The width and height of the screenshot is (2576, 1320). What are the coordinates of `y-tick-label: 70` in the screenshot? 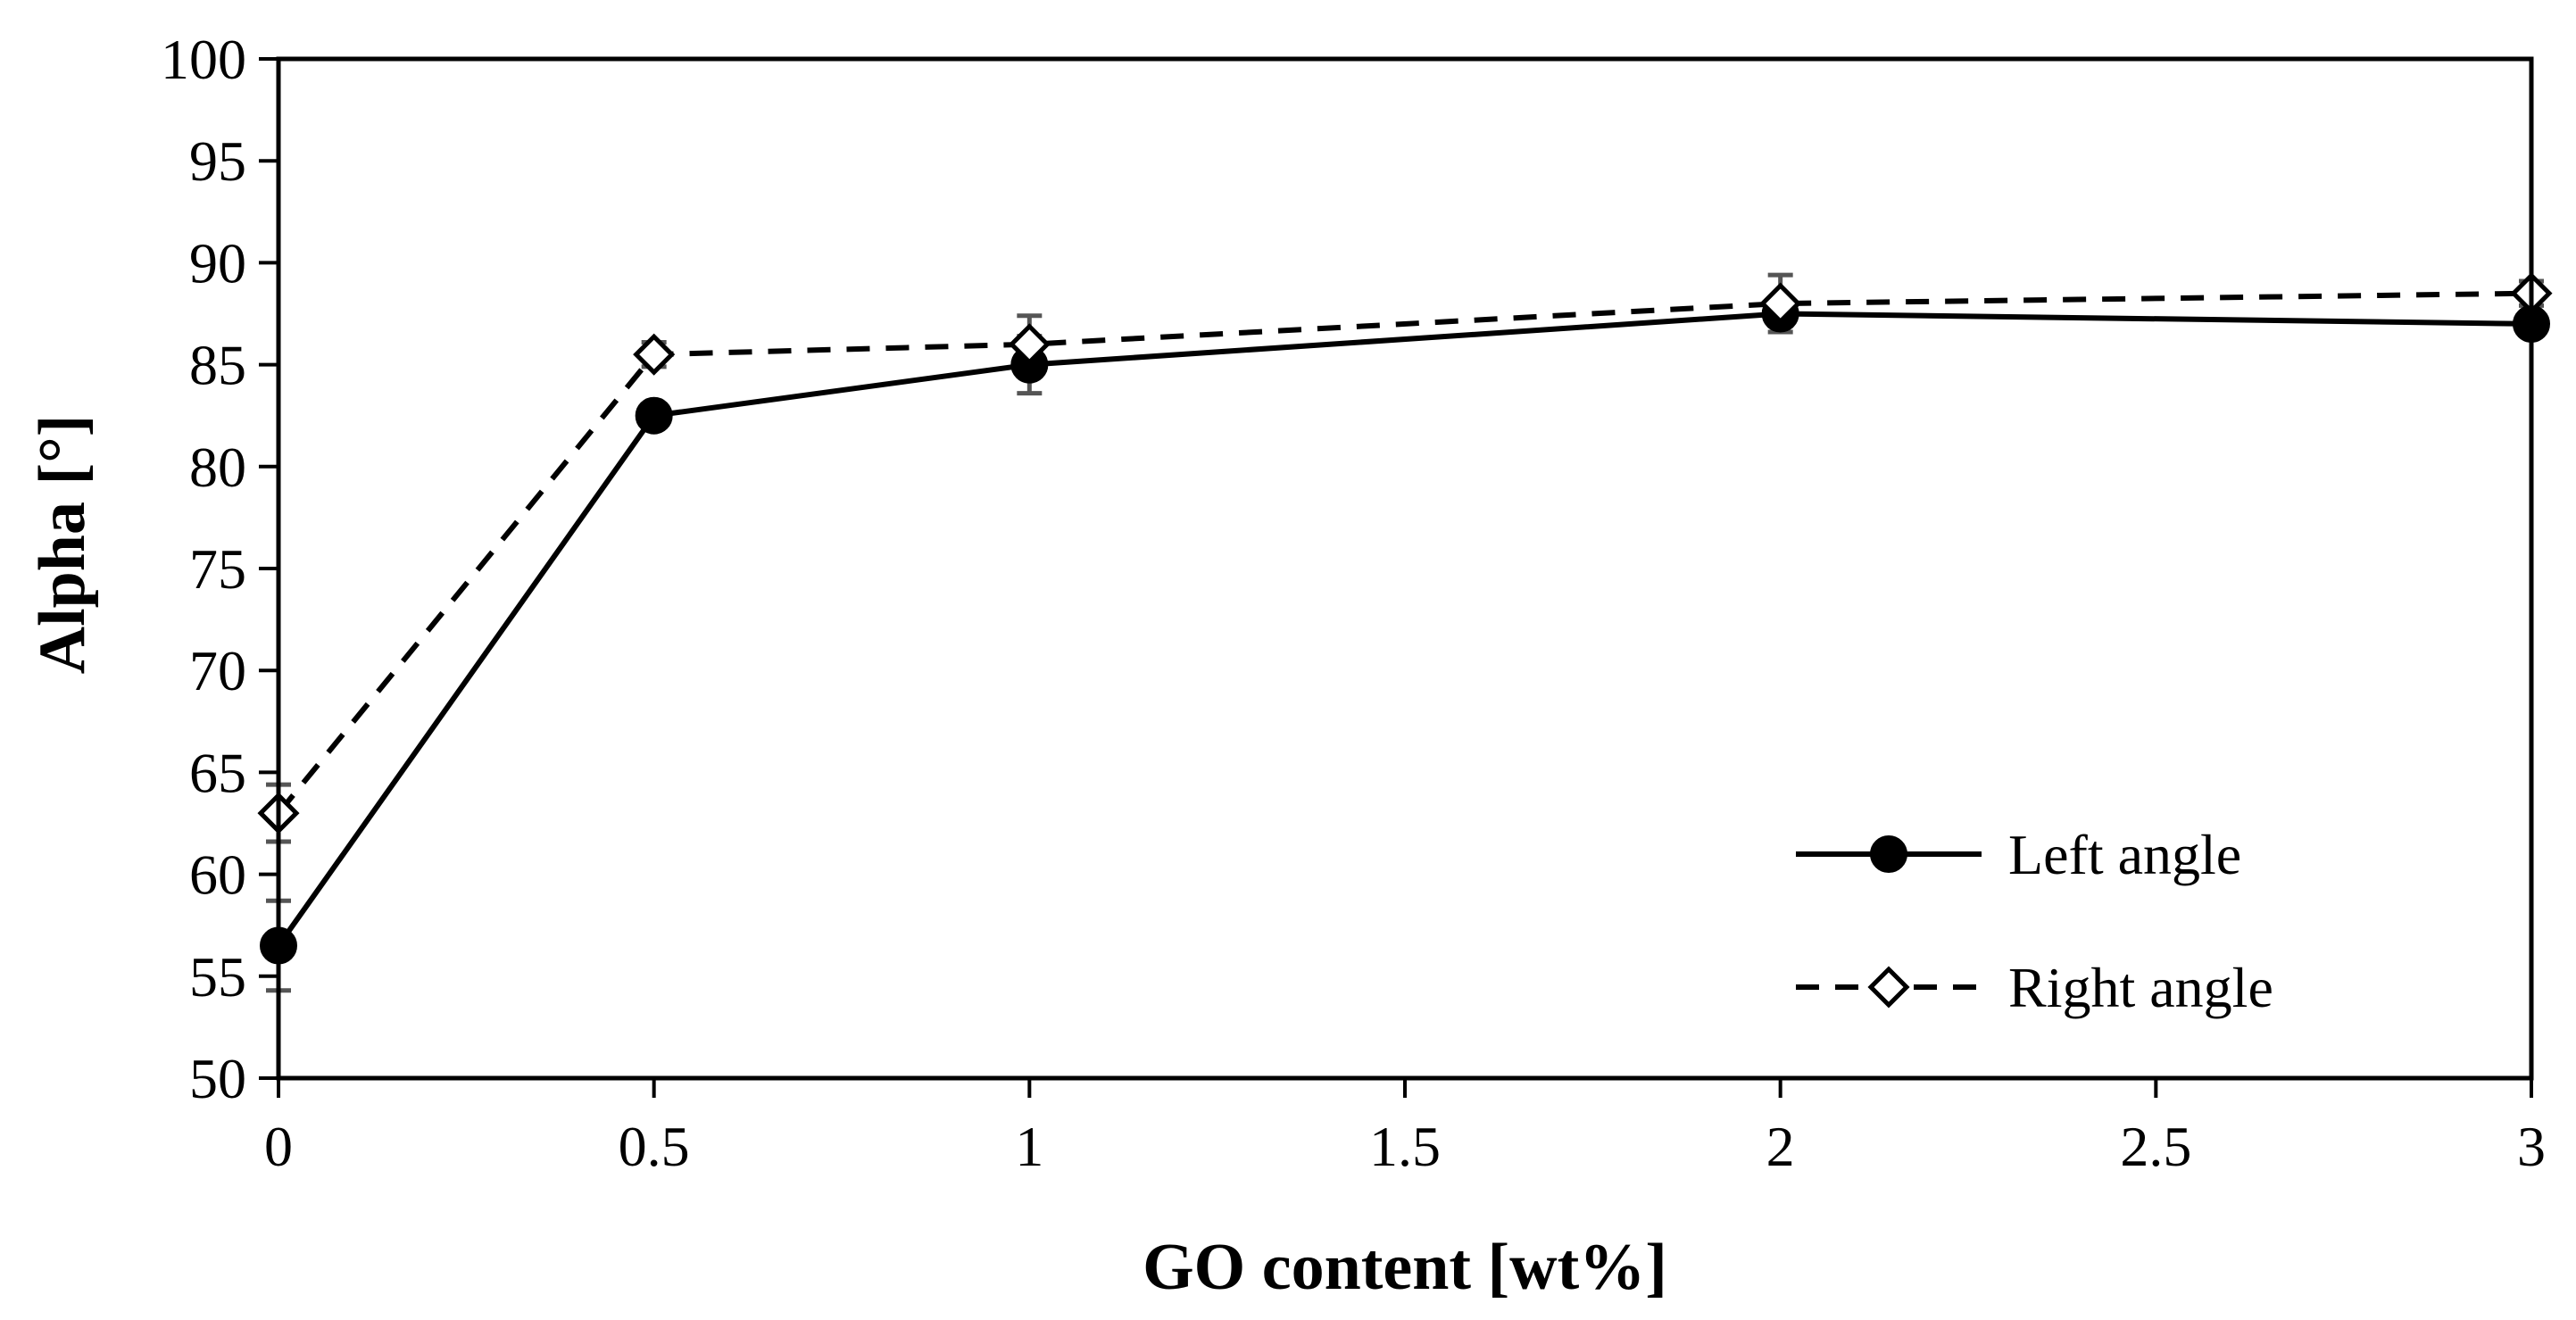 It's located at (218, 670).